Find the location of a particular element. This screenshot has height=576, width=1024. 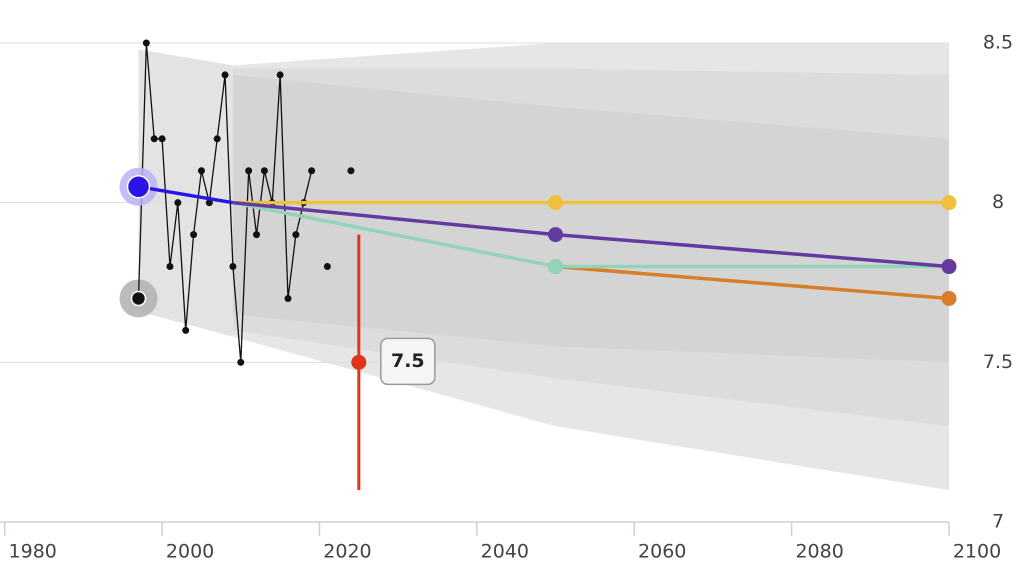

estimate-point is located at coordinates (359, 362).